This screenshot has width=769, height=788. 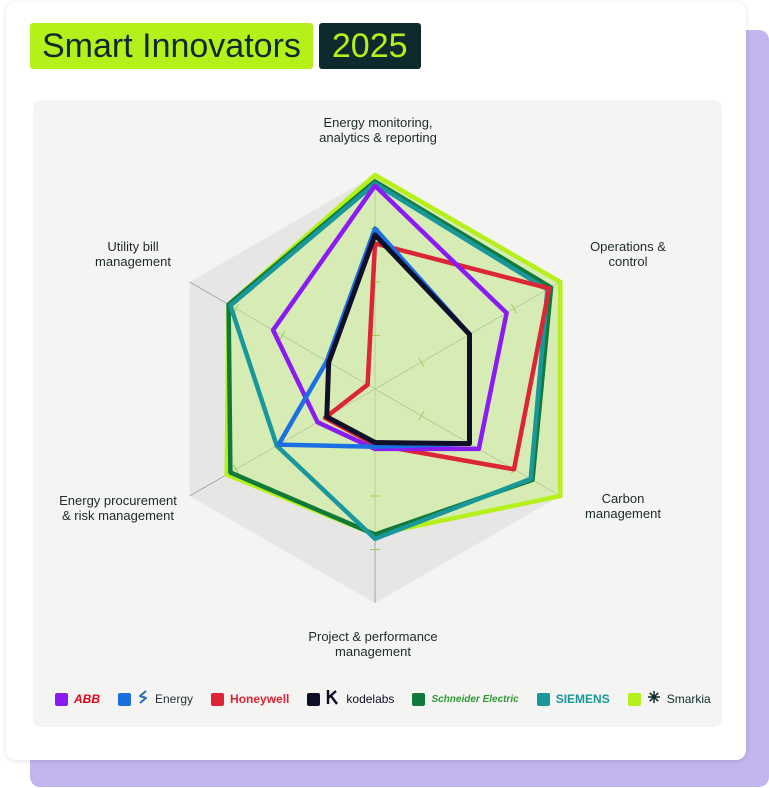 What do you see at coordinates (623, 506) in the screenshot?
I see `axis-label-carbon: Carbon management` at bounding box center [623, 506].